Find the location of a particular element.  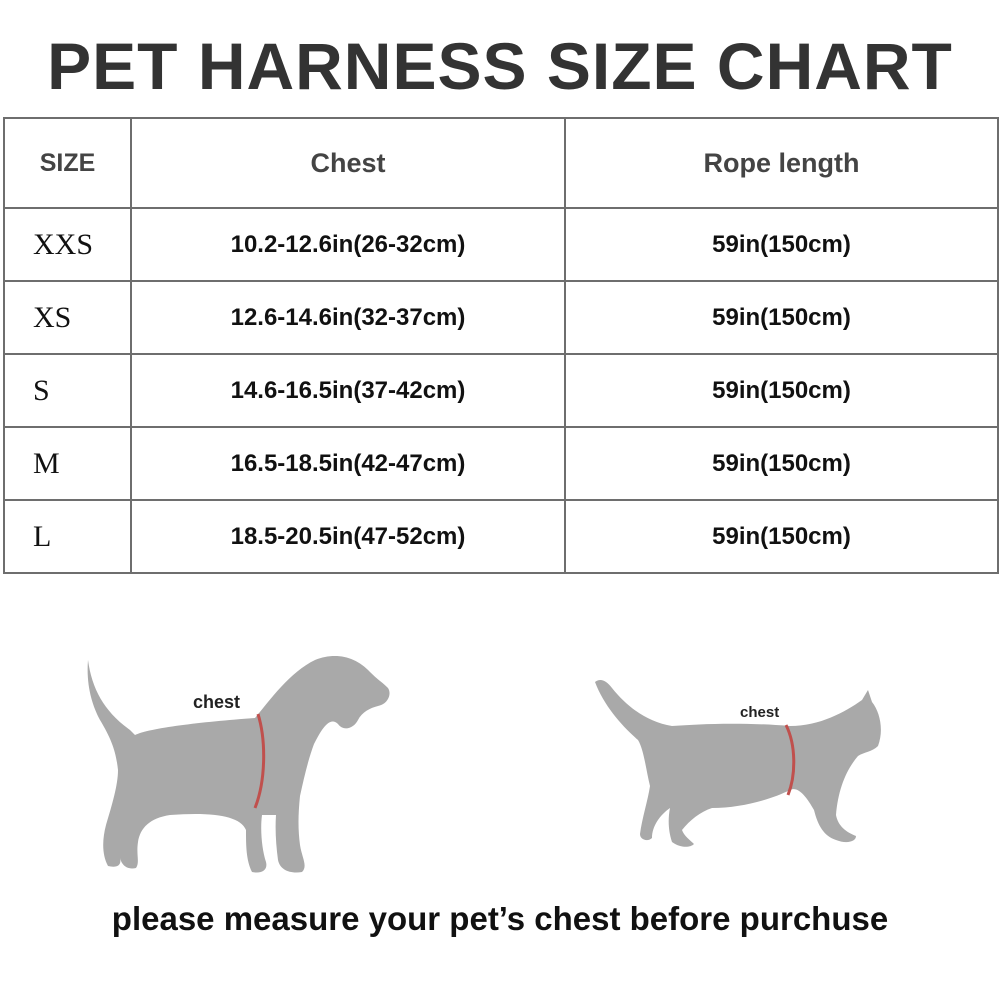

table-row: S 14.6-16.5in(37-42cm) 59in(150cm) is located at coordinates (501, 390).